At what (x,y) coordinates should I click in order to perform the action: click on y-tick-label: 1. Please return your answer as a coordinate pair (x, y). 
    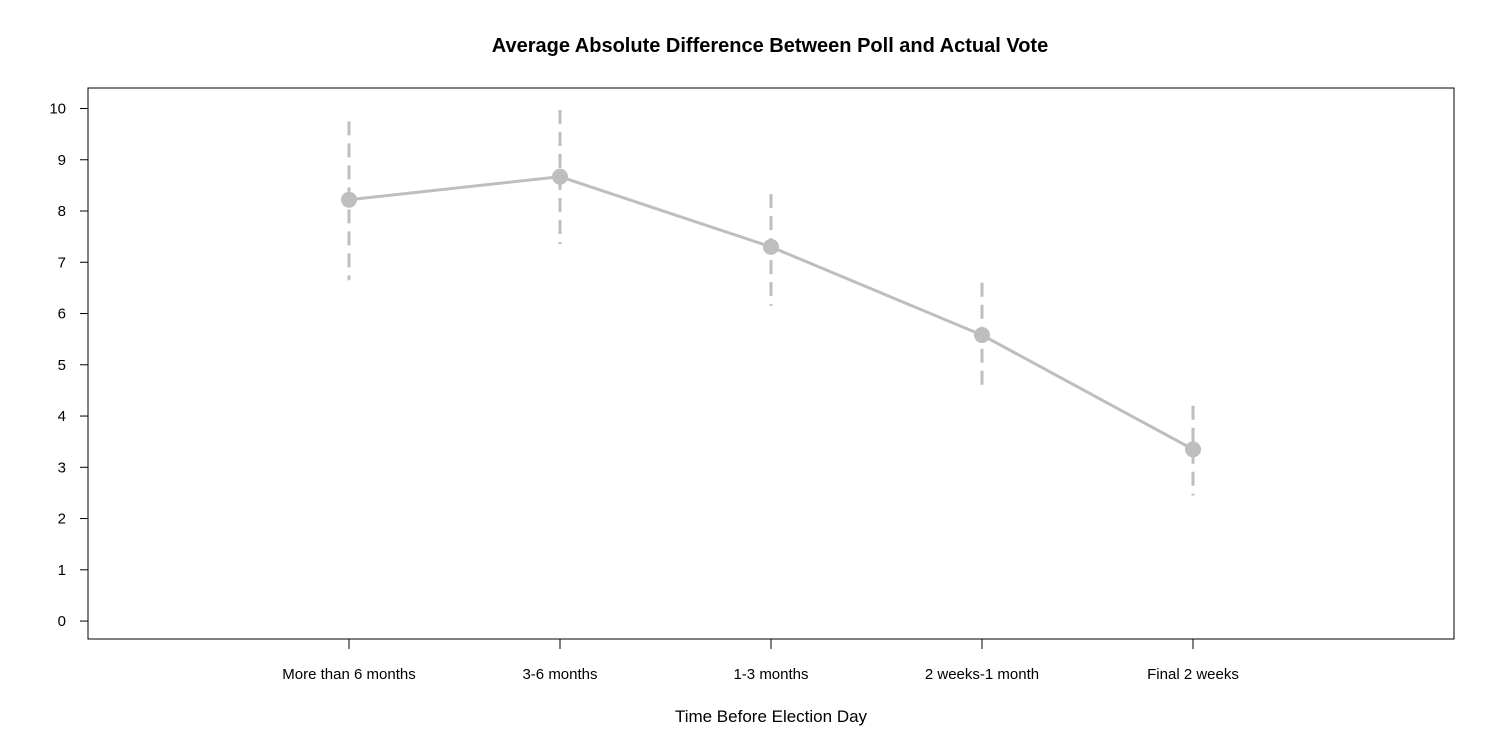
    Looking at the image, I should click on (62, 570).